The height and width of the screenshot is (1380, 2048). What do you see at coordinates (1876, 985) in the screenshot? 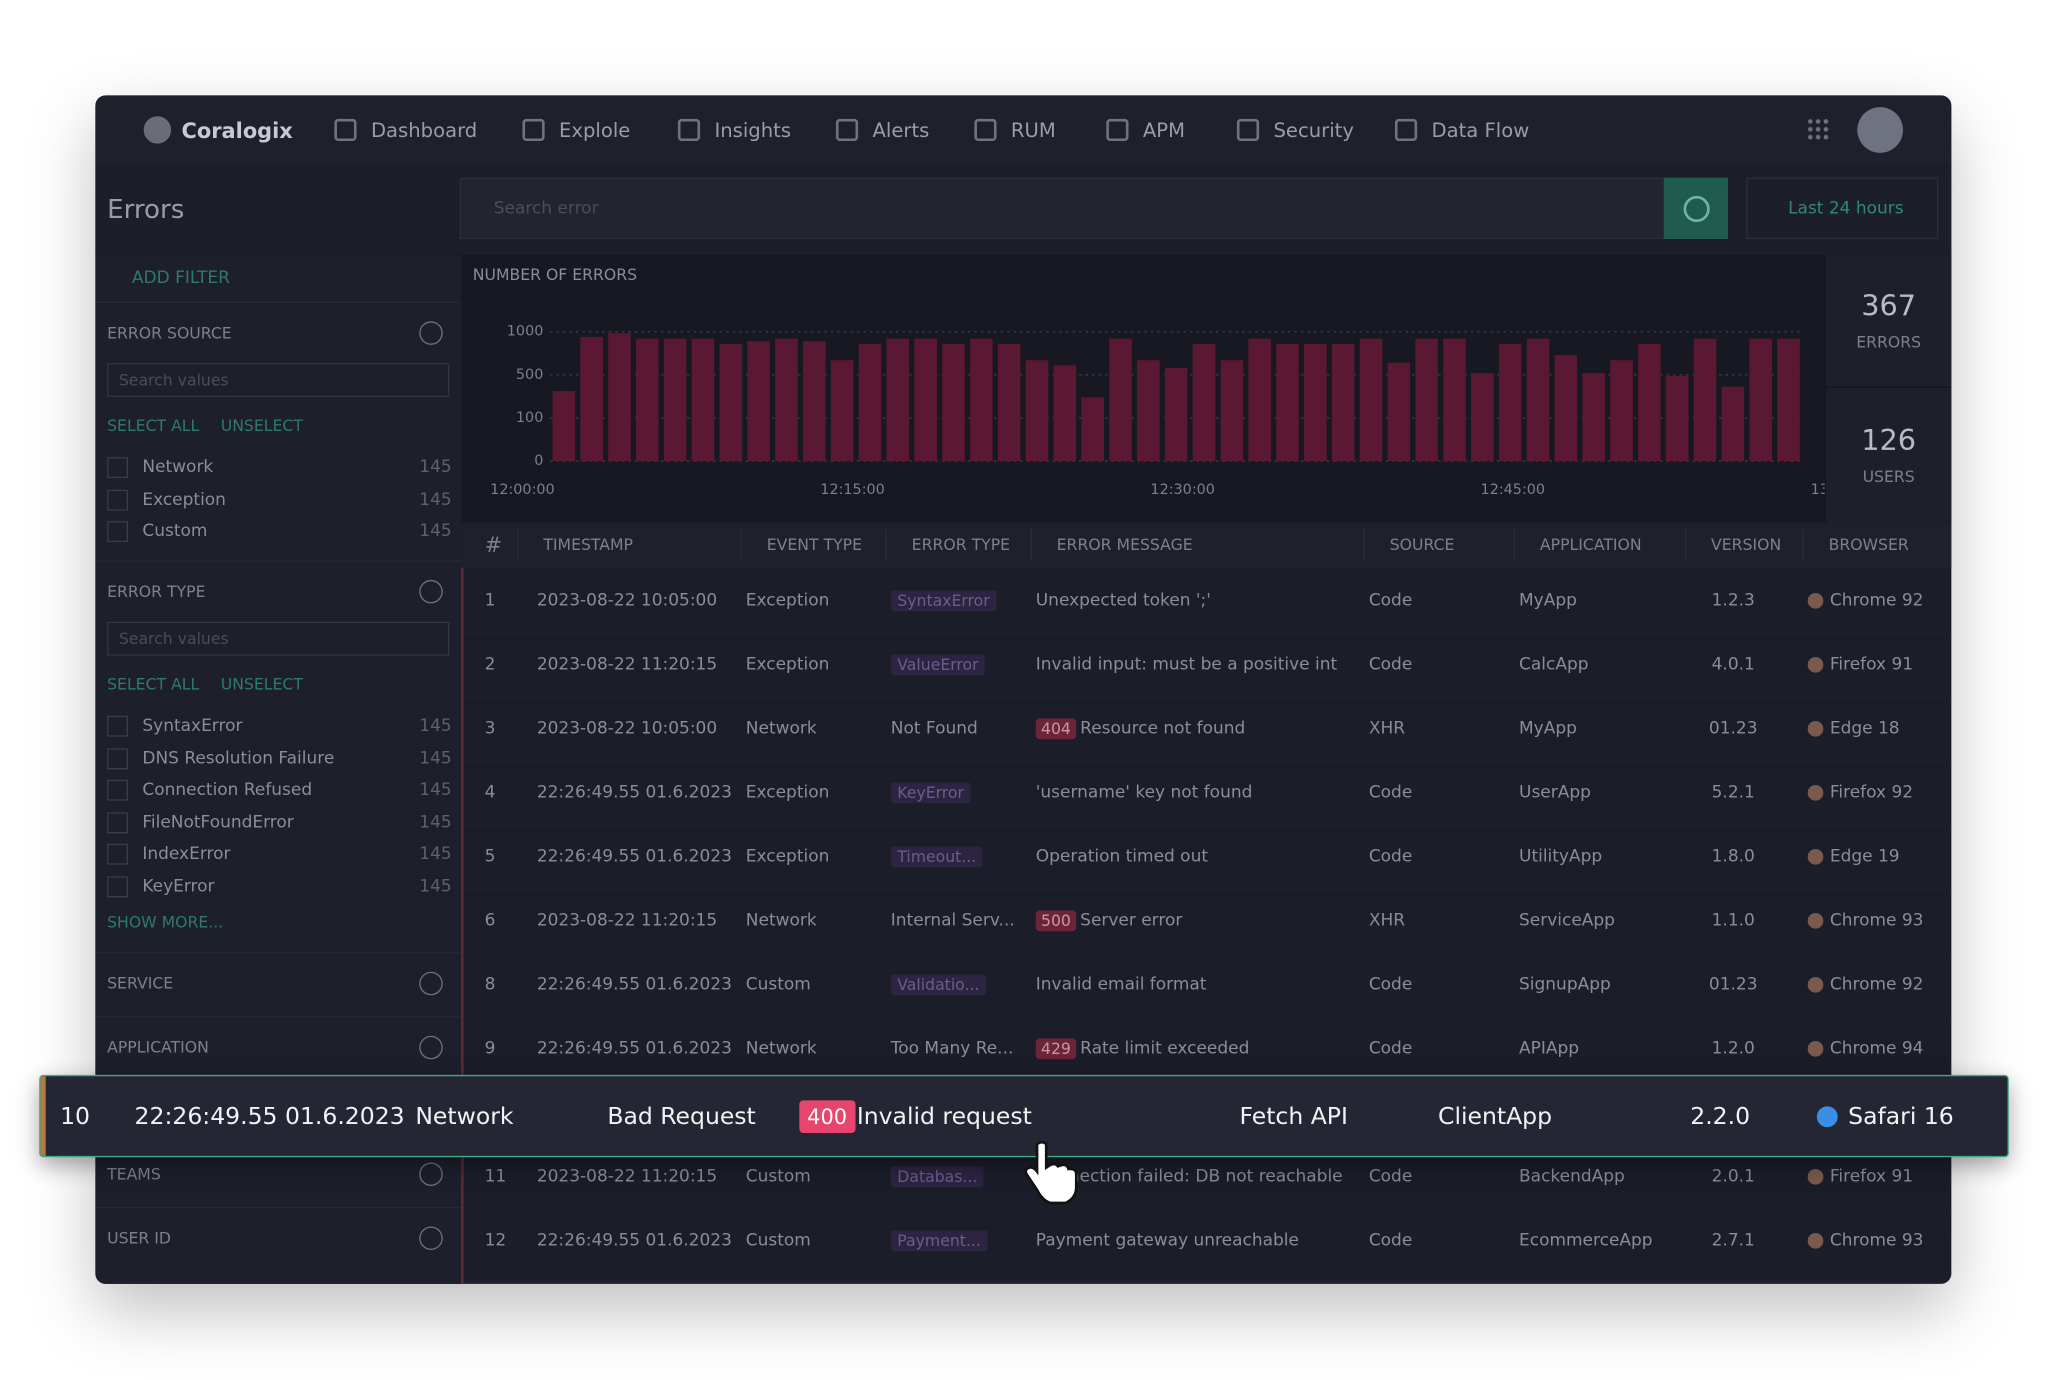
I see `cell: Chrome 92` at bounding box center [1876, 985].